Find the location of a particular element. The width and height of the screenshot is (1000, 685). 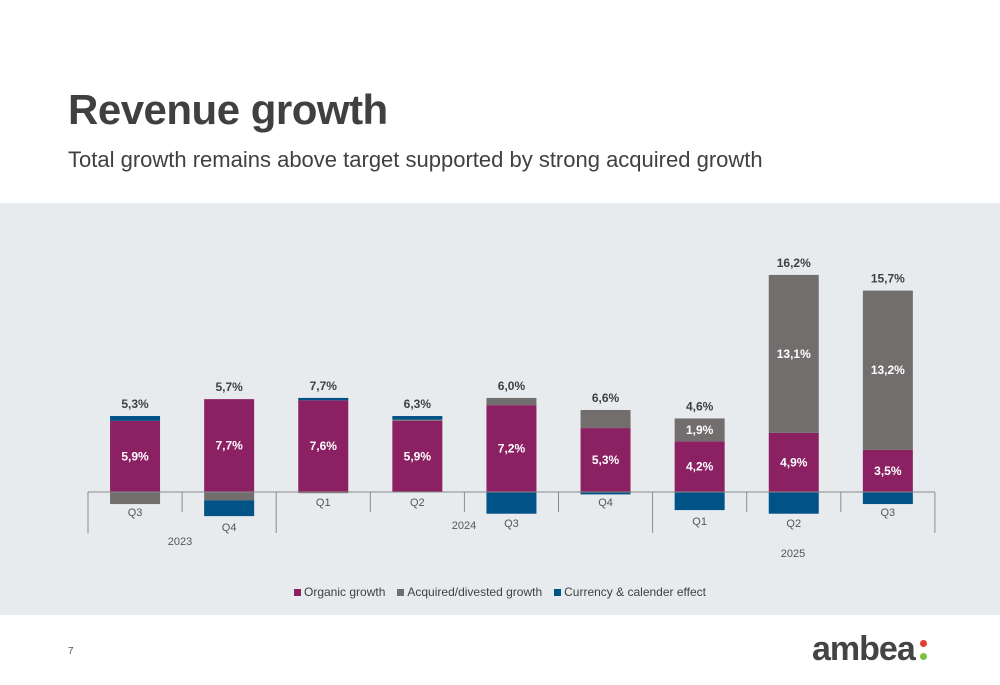

total-label: 15,7% is located at coordinates (888, 279).